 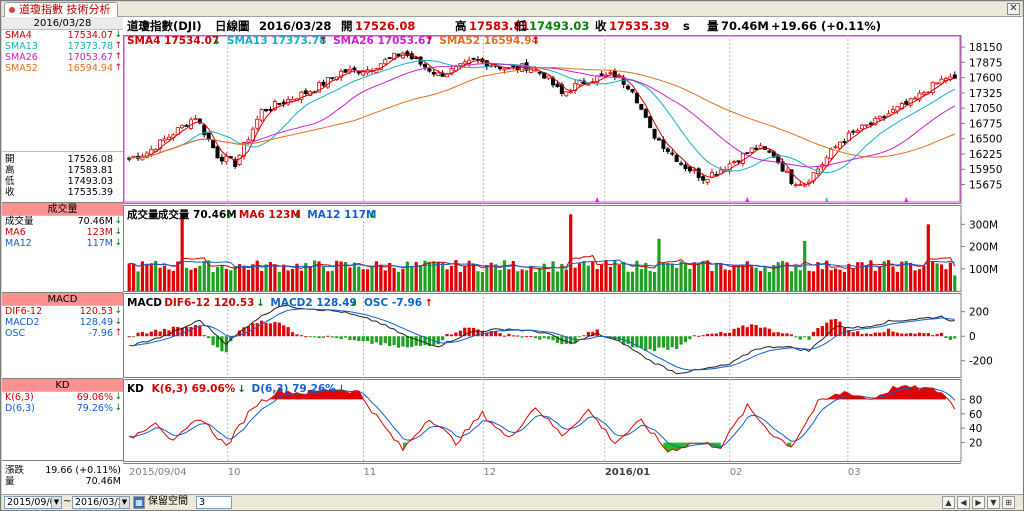 I want to click on close-button: ✕, so click(x=1013, y=9).